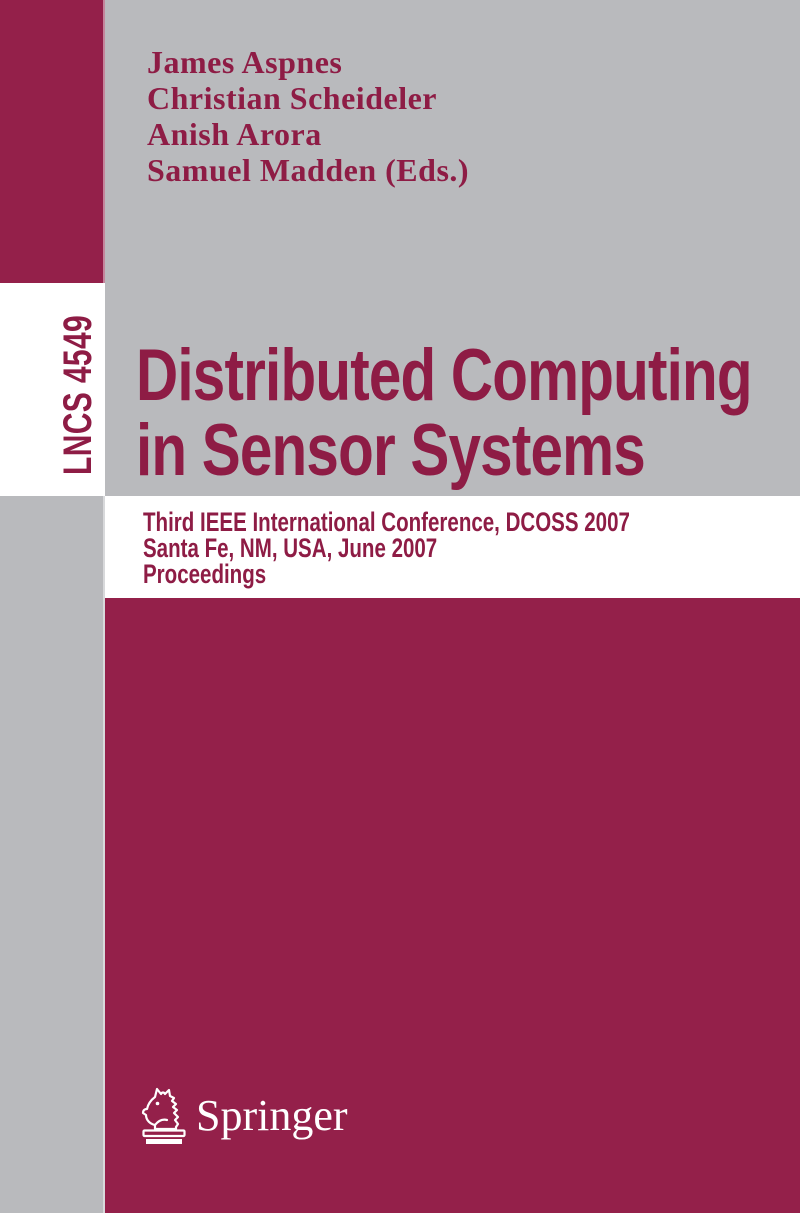 Image resolution: width=800 pixels, height=1213 pixels. I want to click on spine-white-panel, so click(52, 389).